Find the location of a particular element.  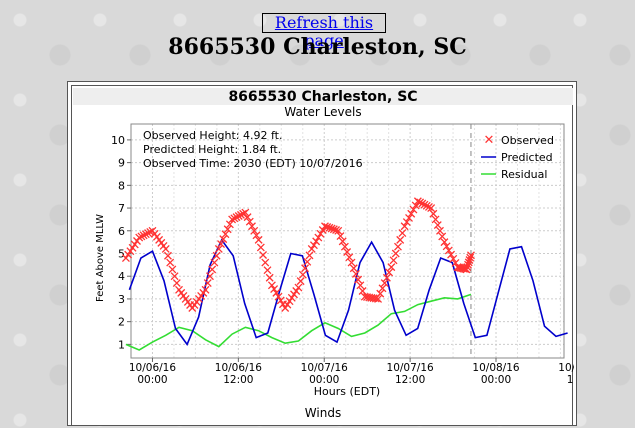

x-marker-icon: ✕ is located at coordinates (489, 140).